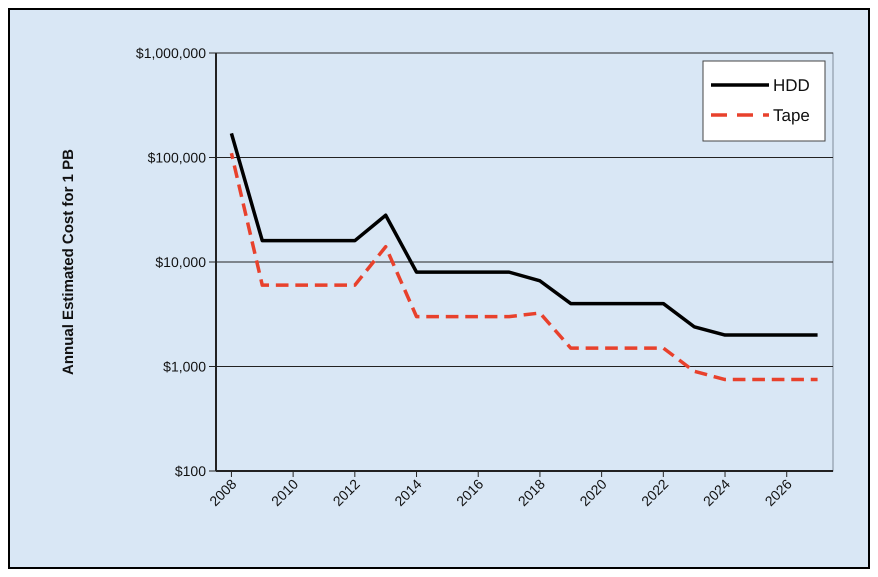  I want to click on y-tick-label: $1,000,000, so click(171, 52).